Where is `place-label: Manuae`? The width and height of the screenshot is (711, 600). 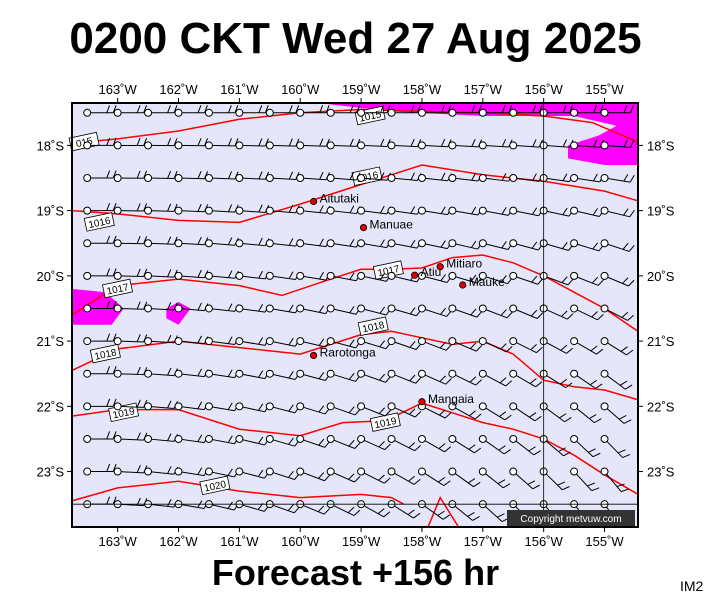 place-label: Manuae is located at coordinates (392, 225).